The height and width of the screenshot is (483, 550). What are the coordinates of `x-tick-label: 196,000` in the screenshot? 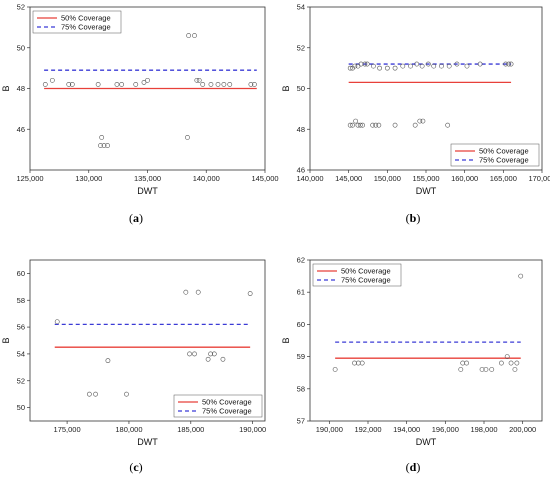 It's located at (445, 429).